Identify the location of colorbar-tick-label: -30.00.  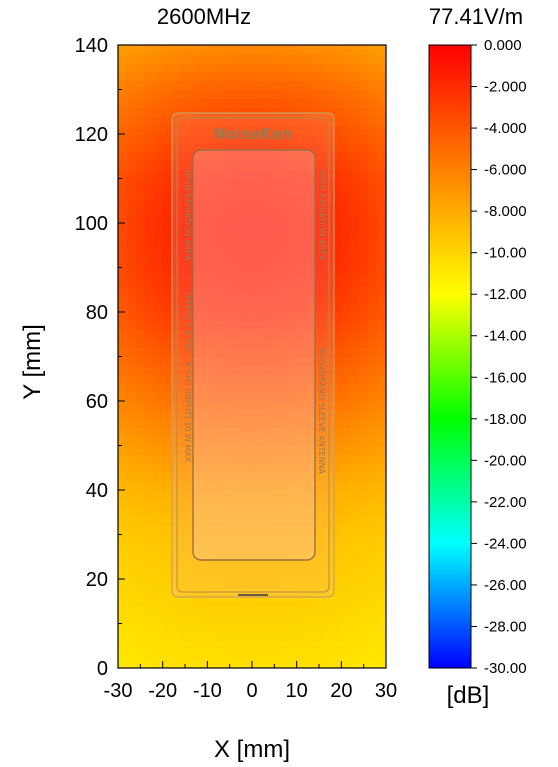
(505, 668).